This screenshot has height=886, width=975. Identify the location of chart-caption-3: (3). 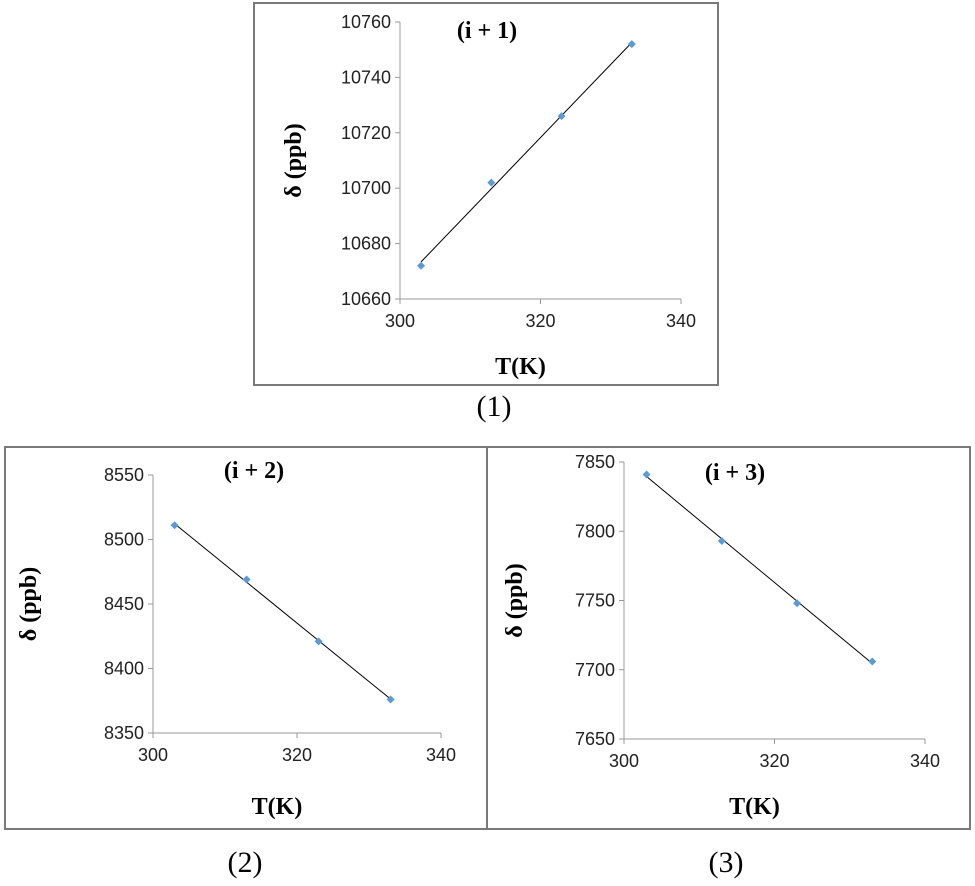
(726, 862).